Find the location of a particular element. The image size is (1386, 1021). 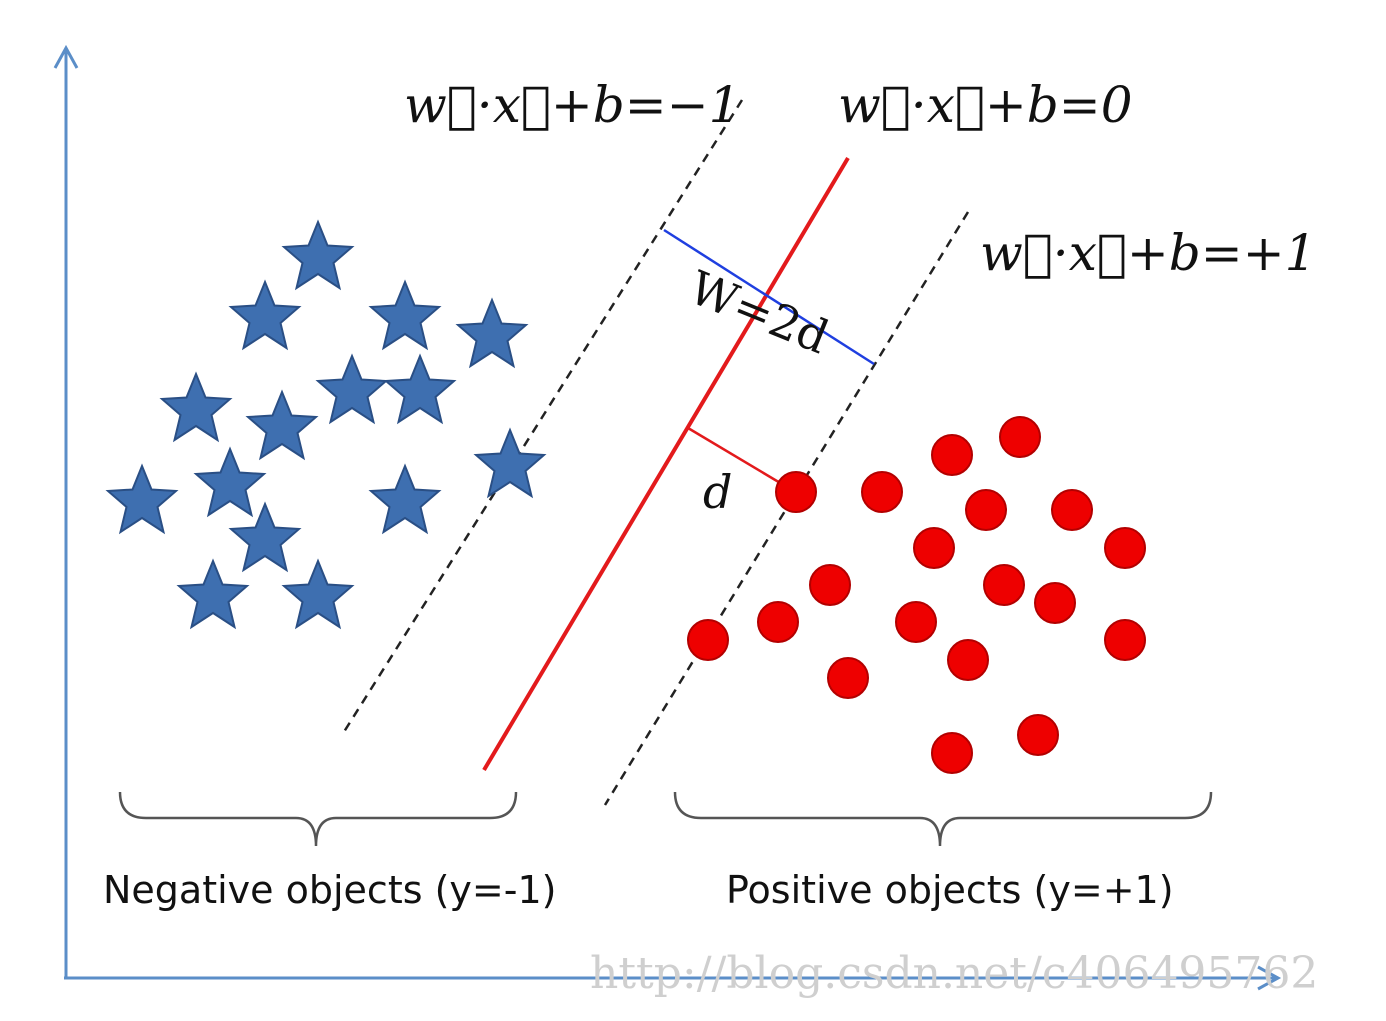

positive-brace is located at coordinates (943, 819).